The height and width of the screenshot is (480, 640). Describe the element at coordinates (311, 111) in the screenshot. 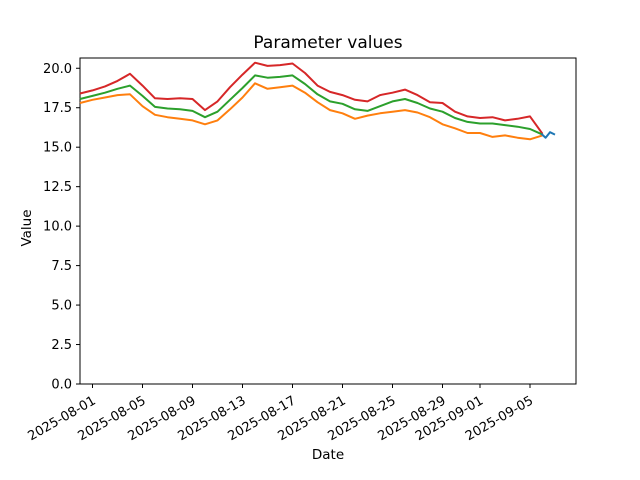

I see `series-orange-line` at that location.